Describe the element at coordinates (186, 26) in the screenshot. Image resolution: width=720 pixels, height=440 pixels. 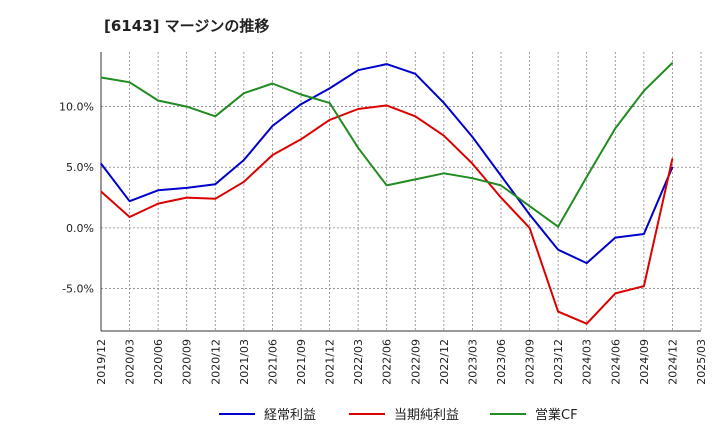
I see `chart-title: [6143] マージンの推移` at that location.